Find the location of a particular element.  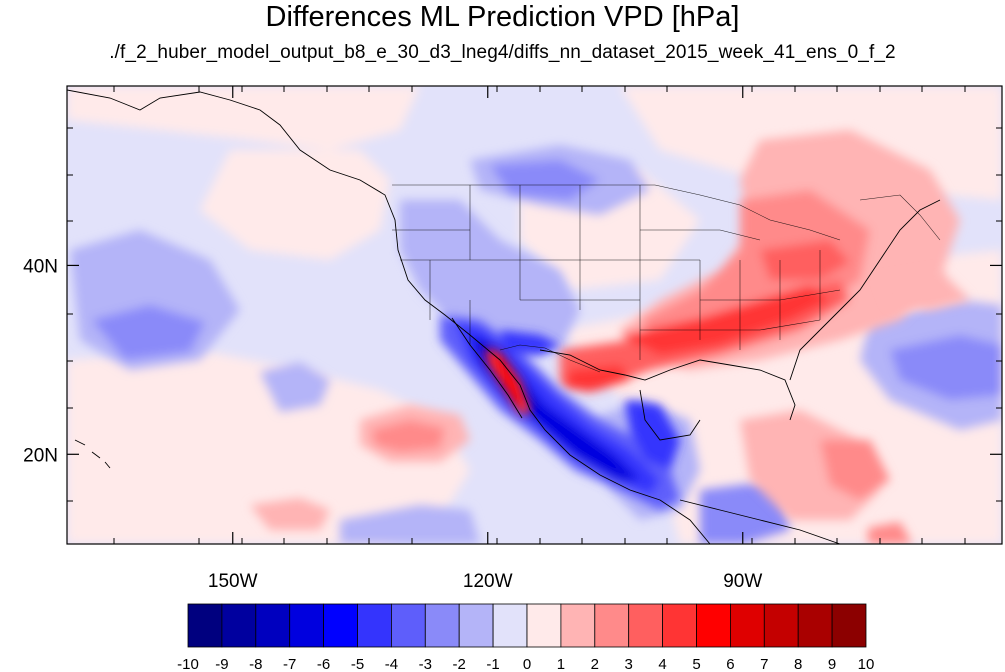

colorbar-label: -4 is located at coordinates (391, 664).